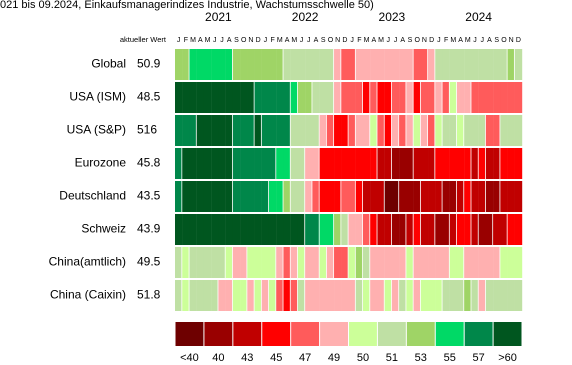 Image resolution: width=572 pixels, height=365 pixels. Describe the element at coordinates (149, 295) in the screenshot. I see `current-value: 51.8` at that location.